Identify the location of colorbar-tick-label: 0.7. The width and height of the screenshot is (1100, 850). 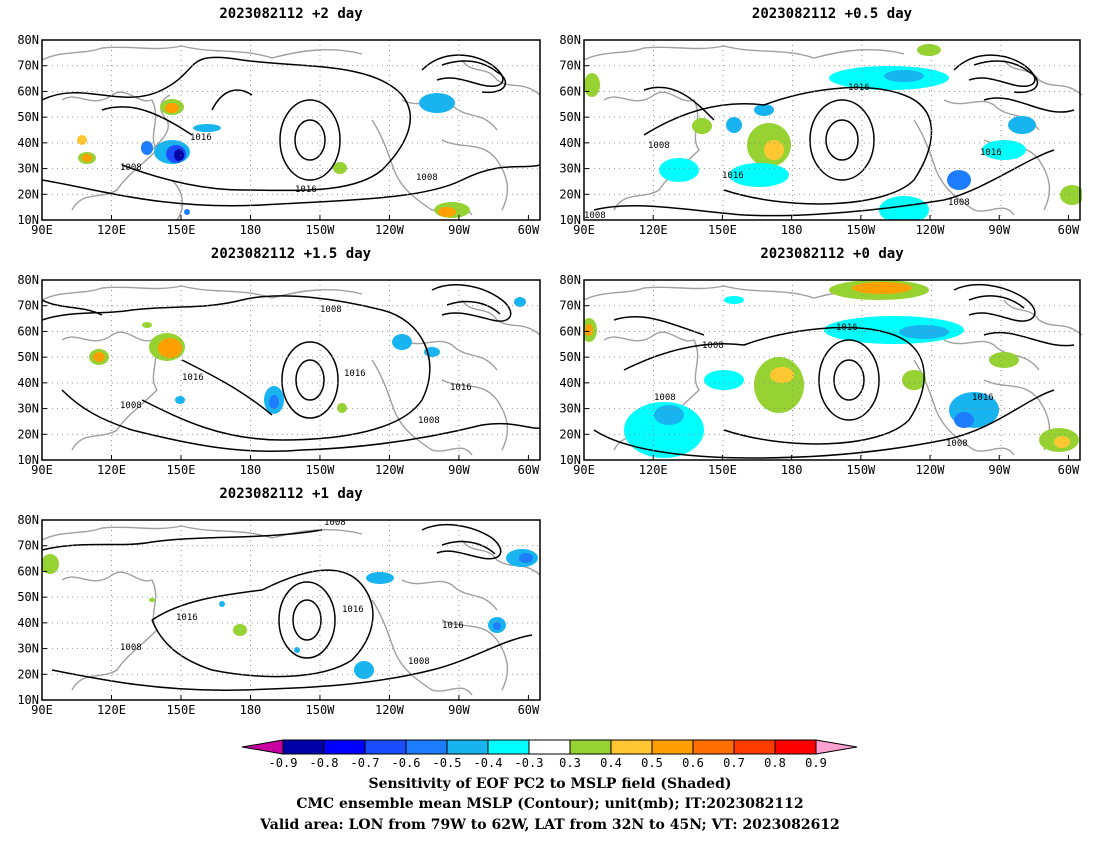
(734, 763).